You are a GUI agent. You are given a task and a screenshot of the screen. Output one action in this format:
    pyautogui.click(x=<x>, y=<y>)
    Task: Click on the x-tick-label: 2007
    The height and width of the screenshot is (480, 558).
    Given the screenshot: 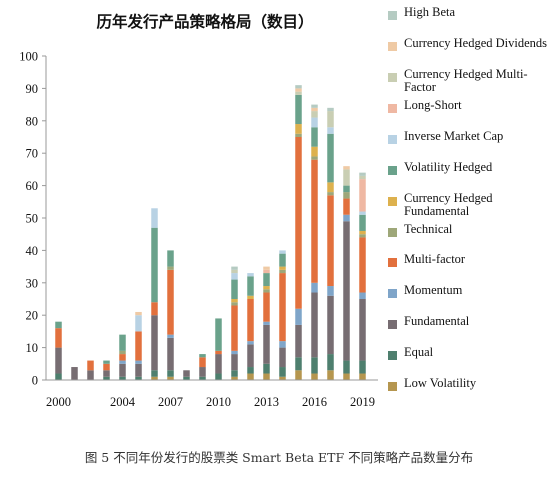 What is the action you would take?
    pyautogui.click(x=170, y=402)
    